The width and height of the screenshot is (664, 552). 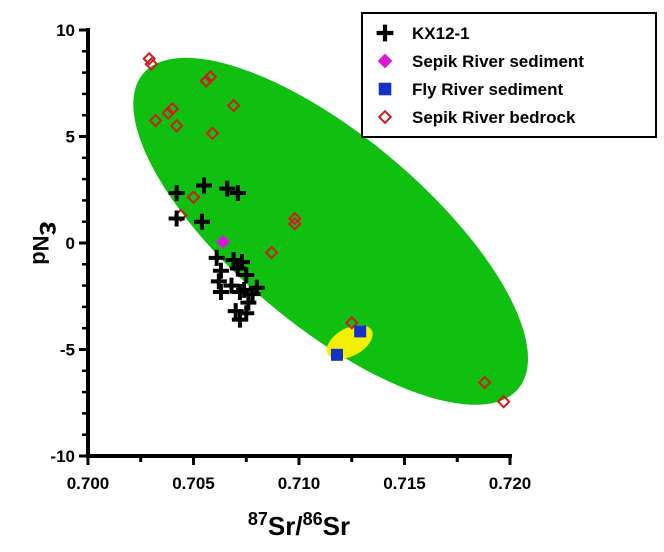 I want to click on legend-marker-sepik-river-bedrock, so click(x=385, y=117).